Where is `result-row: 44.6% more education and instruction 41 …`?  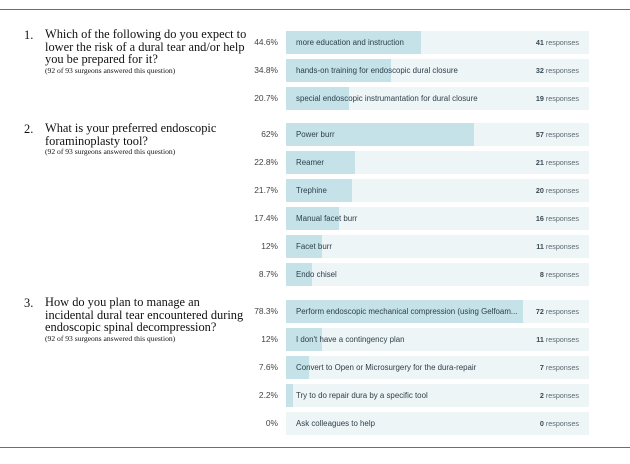
result-row: 44.6% more education and instruction 41 … is located at coordinates (420, 42).